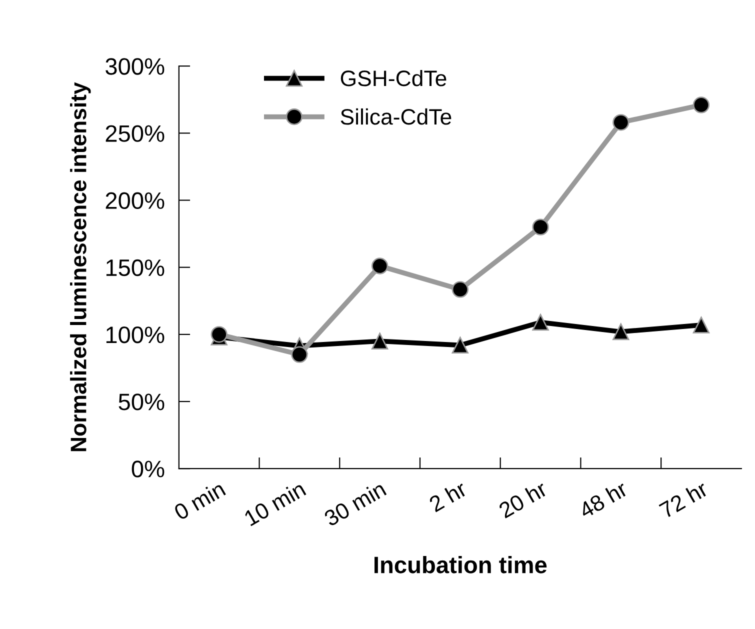  I want to click on y-tick-label: 200%, so click(135, 201).